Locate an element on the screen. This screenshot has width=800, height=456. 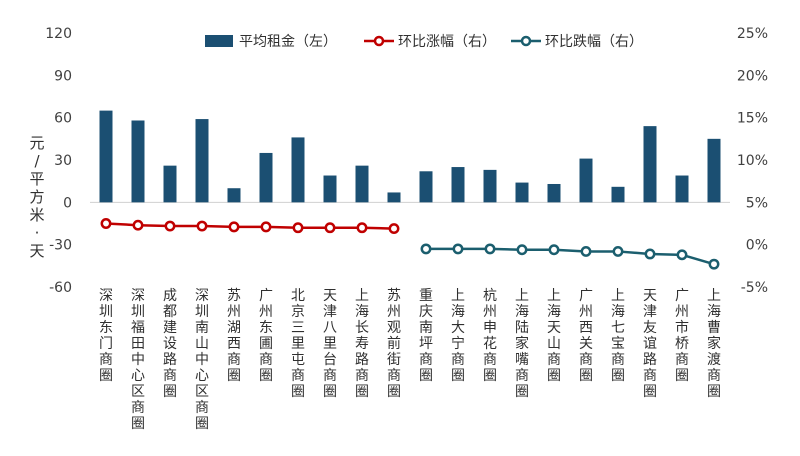
category-label: 苏州观前街商圈 is located at coordinates (394, 344).